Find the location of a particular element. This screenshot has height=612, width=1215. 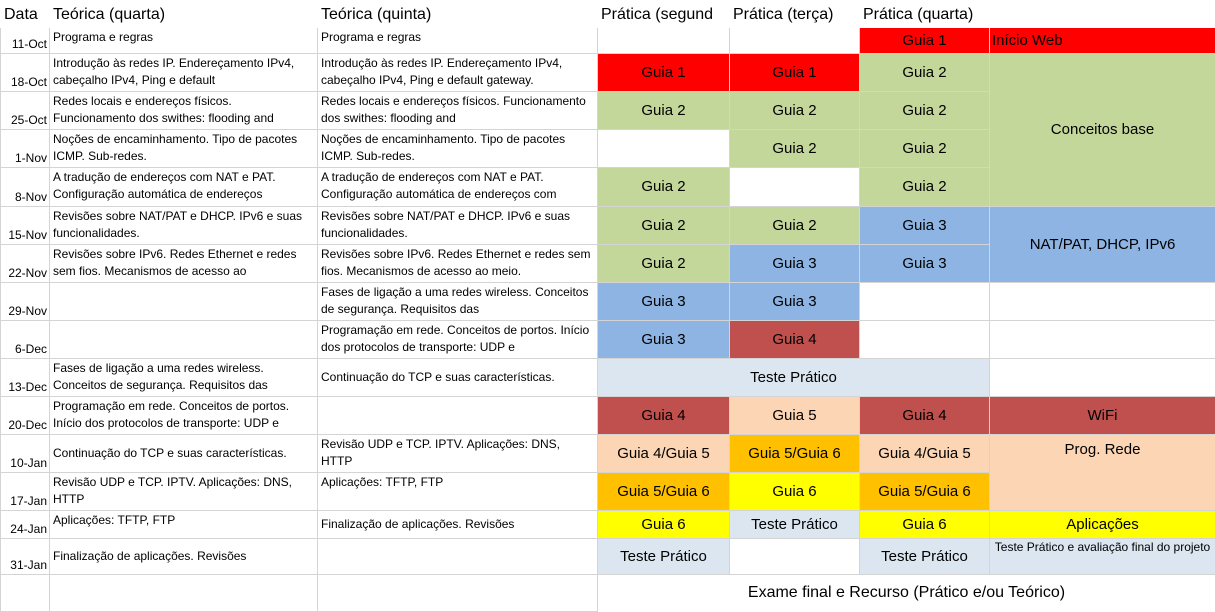

pratica-quarta-cell: Guia 1 is located at coordinates (925, 41).